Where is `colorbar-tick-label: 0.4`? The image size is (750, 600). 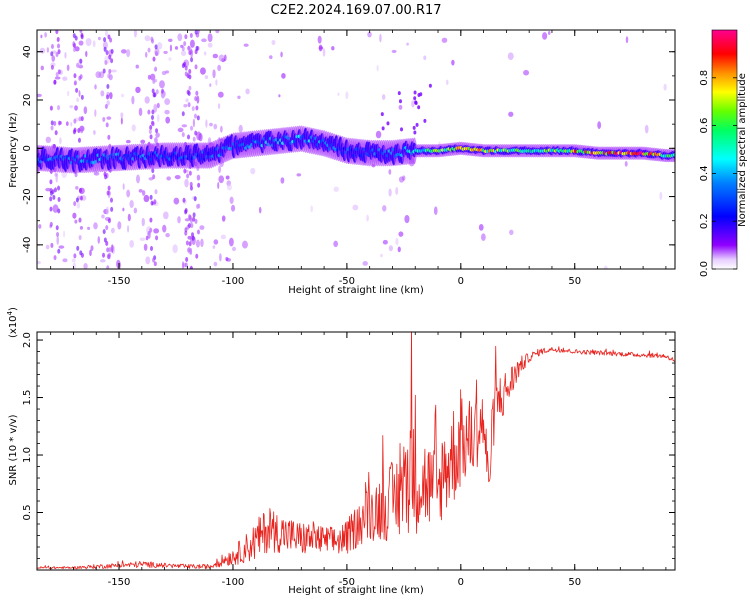
colorbar-tick-label: 0.4 is located at coordinates (704, 173).